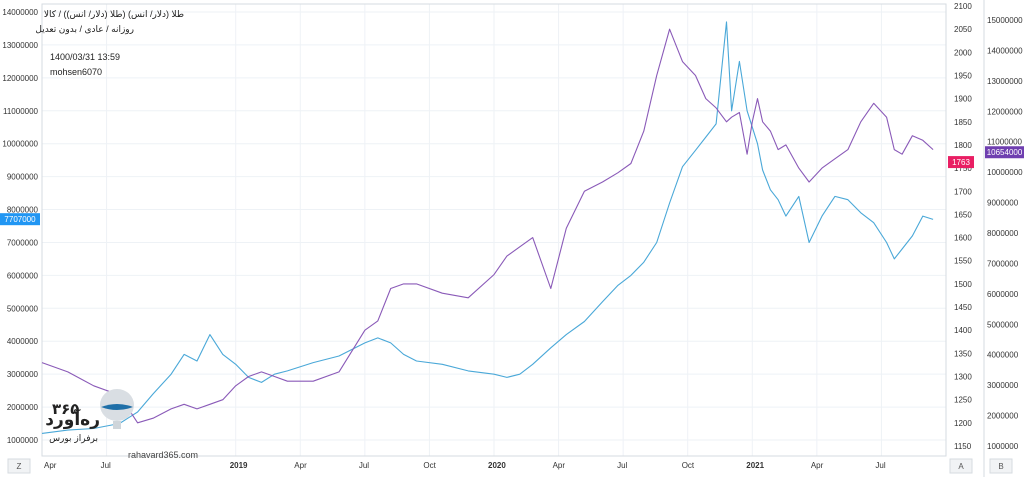  What do you see at coordinates (1005, 111) in the screenshot?
I see `coin-tick-label: 12000000` at bounding box center [1005, 111].